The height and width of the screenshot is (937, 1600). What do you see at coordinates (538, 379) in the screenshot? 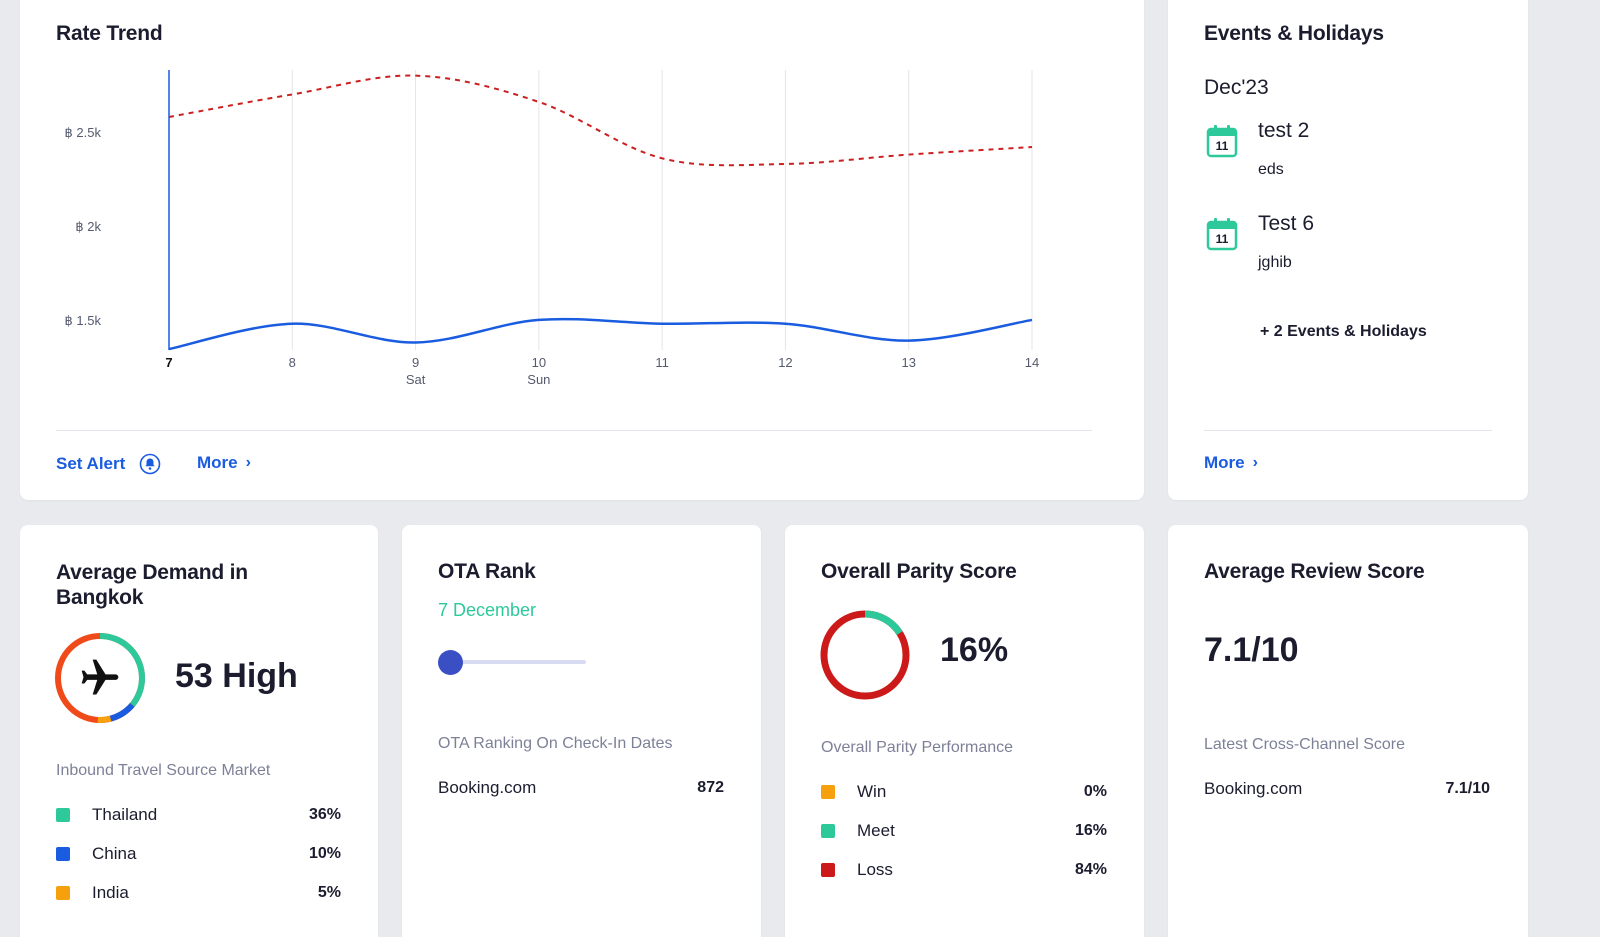
I see `x-tick-sublabel: Sun` at bounding box center [538, 379].